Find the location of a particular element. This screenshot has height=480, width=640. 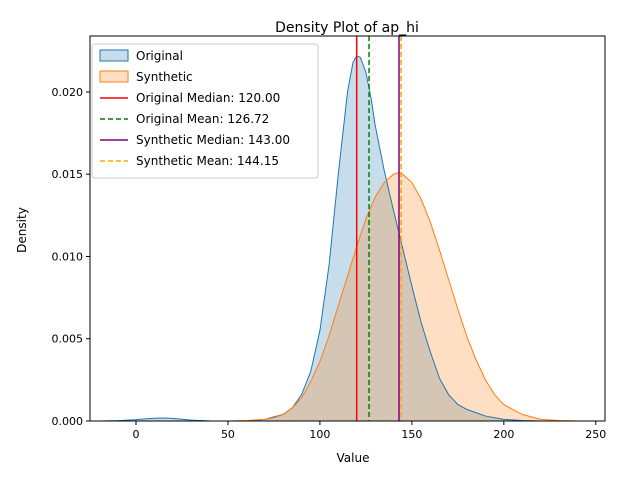

chart-title: Density Plot of ap_hi is located at coordinates (347, 28).